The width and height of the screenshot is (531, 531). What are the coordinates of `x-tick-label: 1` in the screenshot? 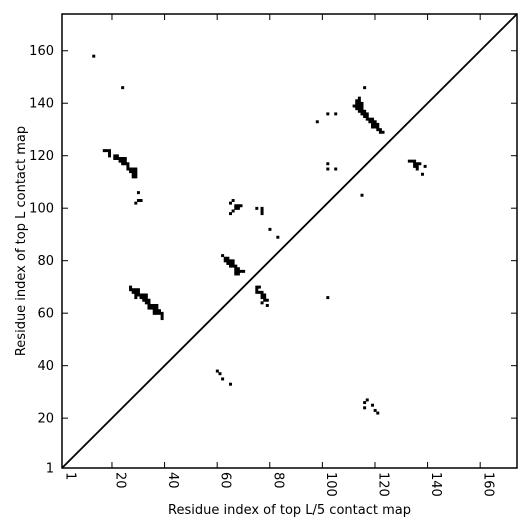 It's located at (70, 476).